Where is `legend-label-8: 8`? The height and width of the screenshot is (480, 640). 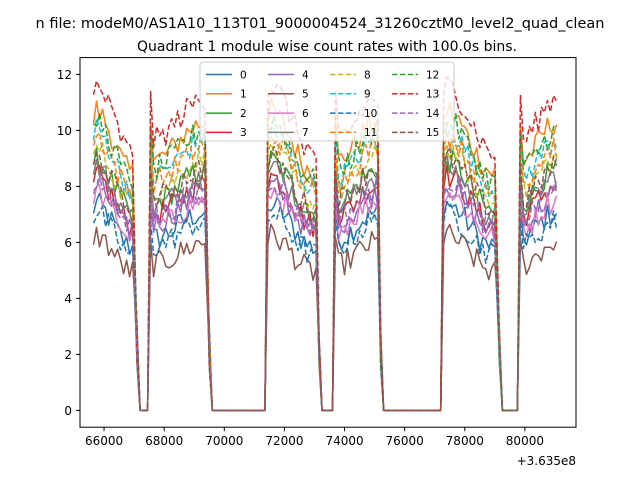 legend-label-8: 8 is located at coordinates (367, 75).